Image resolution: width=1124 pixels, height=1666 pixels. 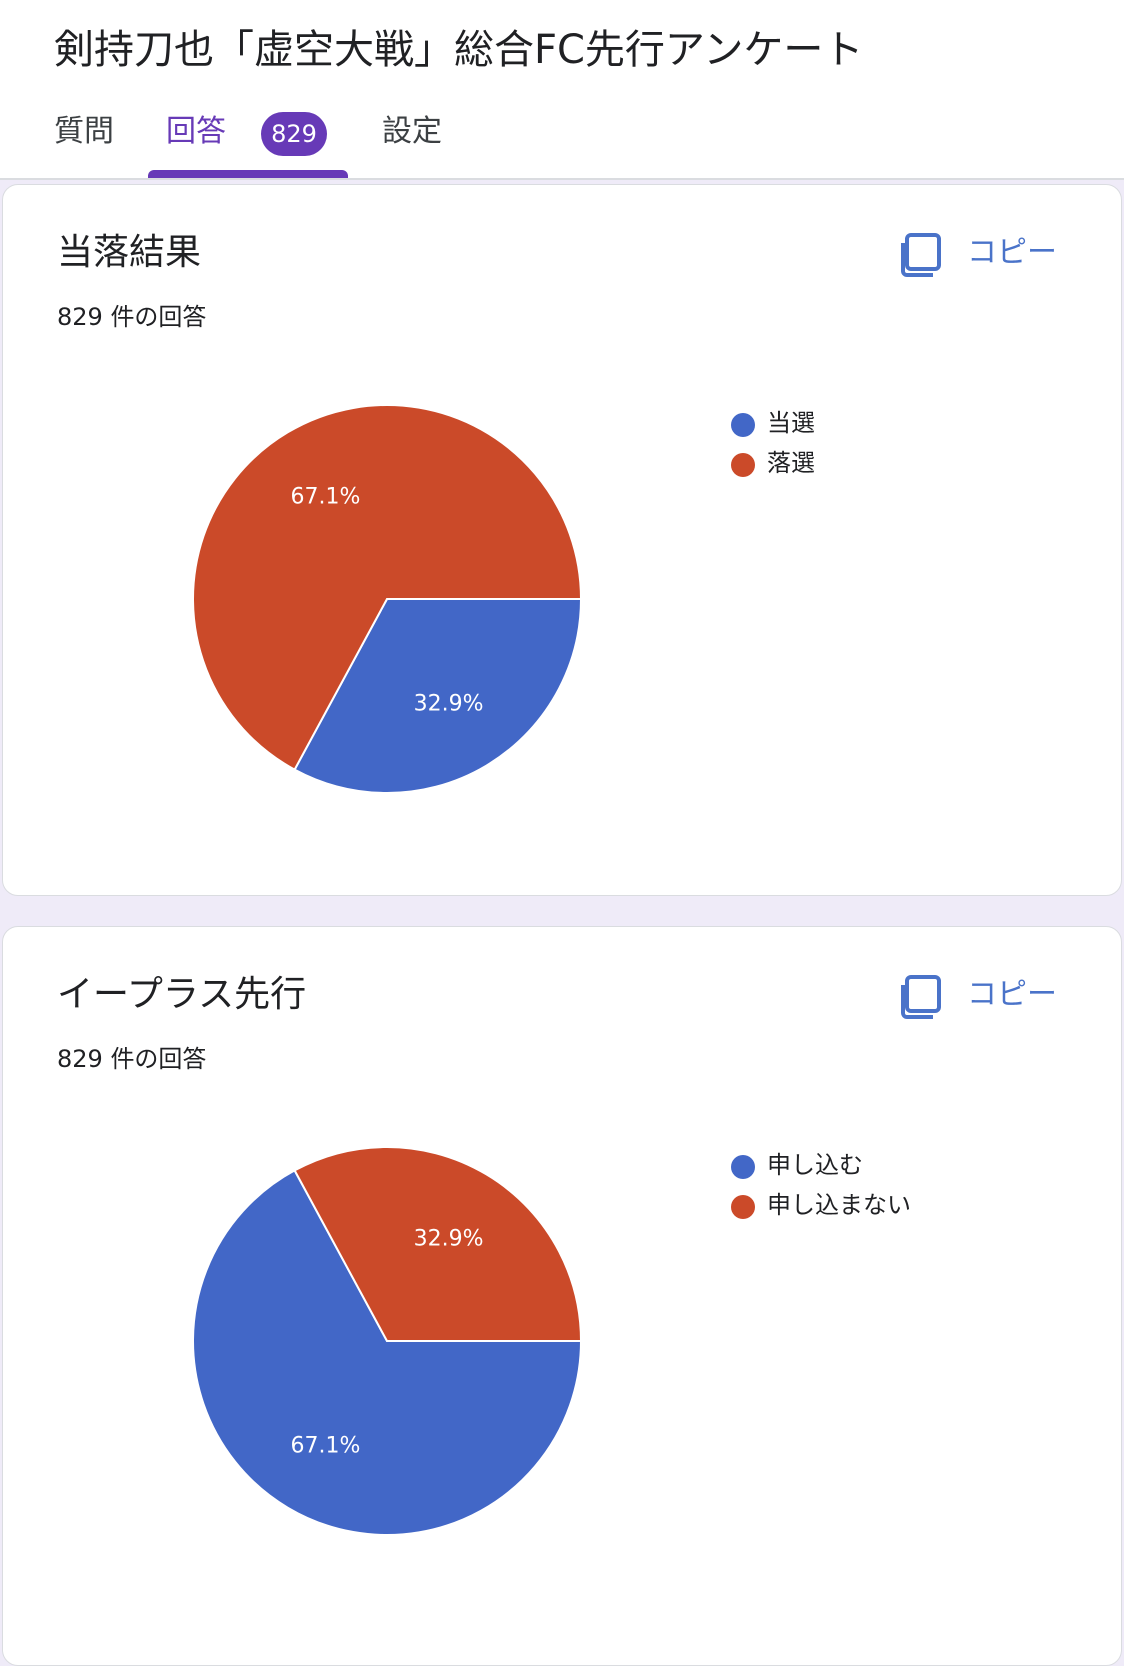 What do you see at coordinates (248, 174) in the screenshot?
I see `active-tab-indicator` at bounding box center [248, 174].